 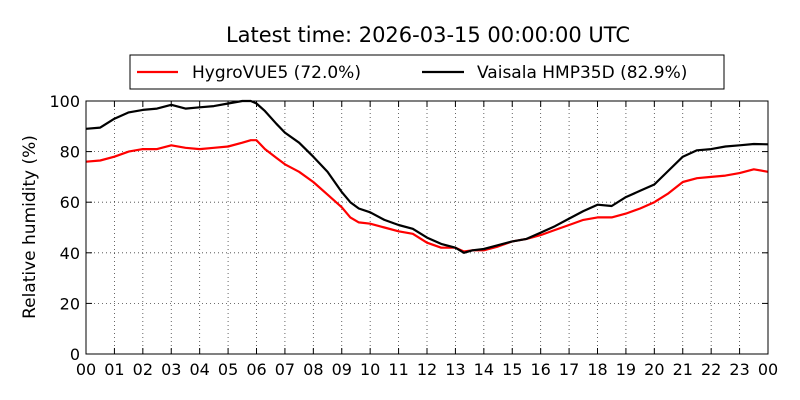 What do you see at coordinates (75, 354) in the screenshot?
I see `y-tick-label: 0` at bounding box center [75, 354].